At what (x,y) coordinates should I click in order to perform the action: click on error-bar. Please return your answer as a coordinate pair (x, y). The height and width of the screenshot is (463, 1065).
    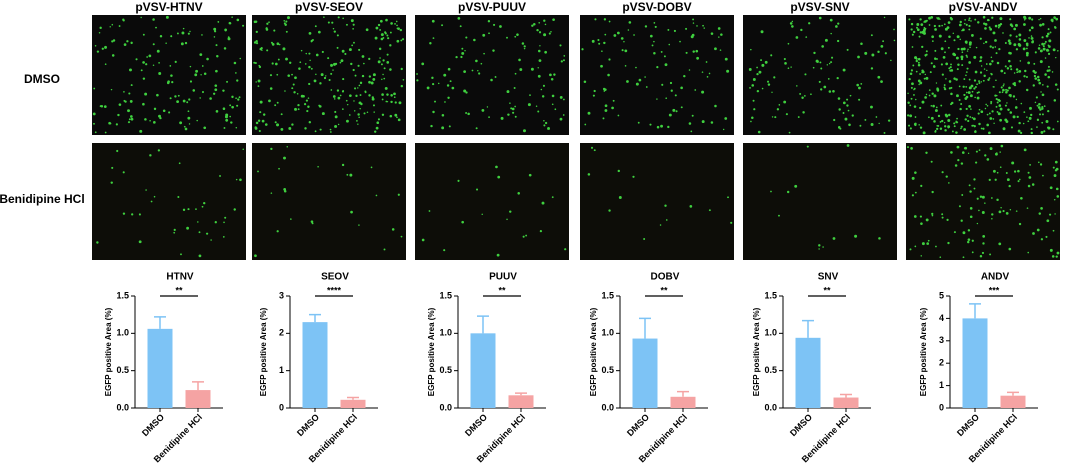
    Looking at the image, I should click on (808, 328).